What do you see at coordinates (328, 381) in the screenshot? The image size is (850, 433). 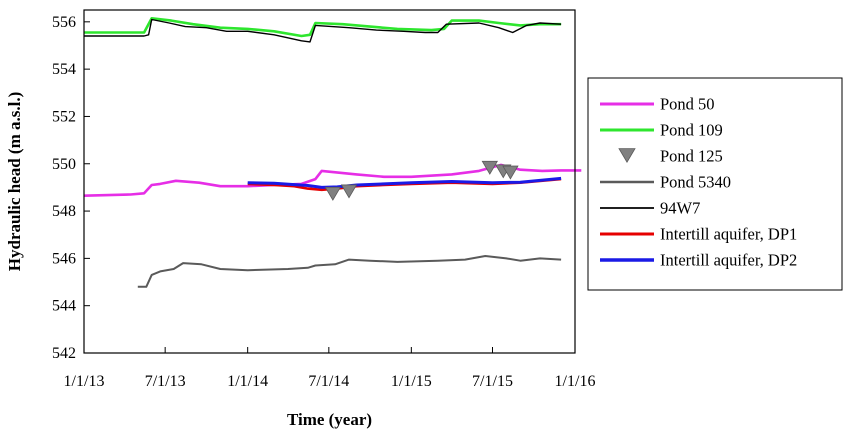 I see `x-tick-label: 7/1/14` at bounding box center [328, 381].